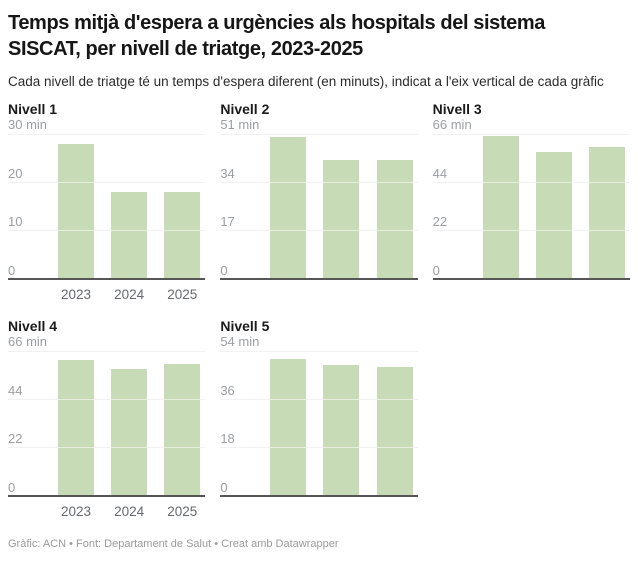 This screenshot has width=640, height=582. I want to click on chart-panel-title: Nivell 4, so click(33, 326).